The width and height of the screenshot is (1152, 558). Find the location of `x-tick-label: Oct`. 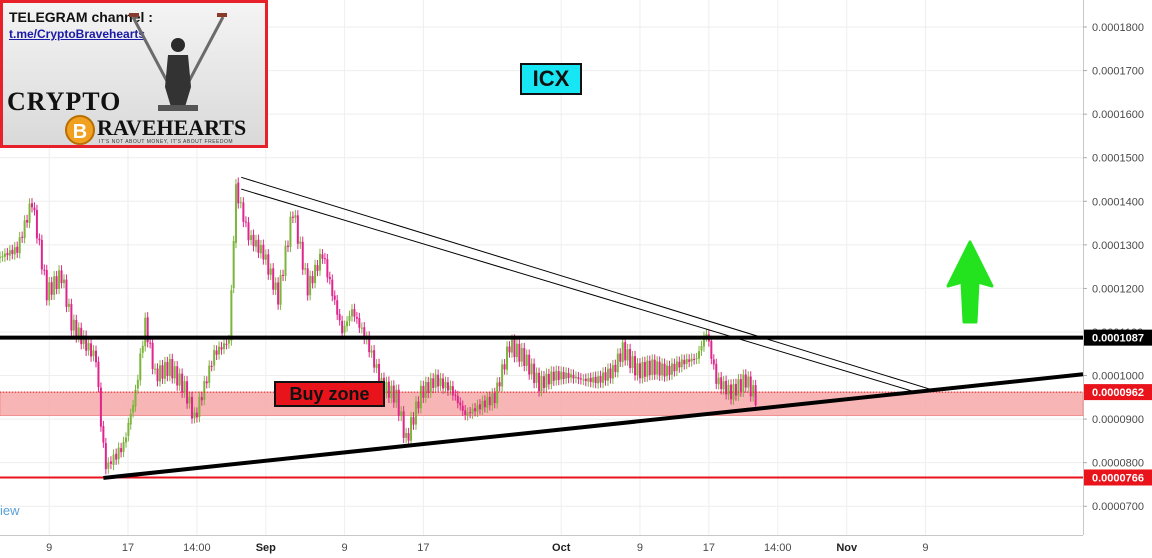

x-tick-label: Oct is located at coordinates (561, 548).